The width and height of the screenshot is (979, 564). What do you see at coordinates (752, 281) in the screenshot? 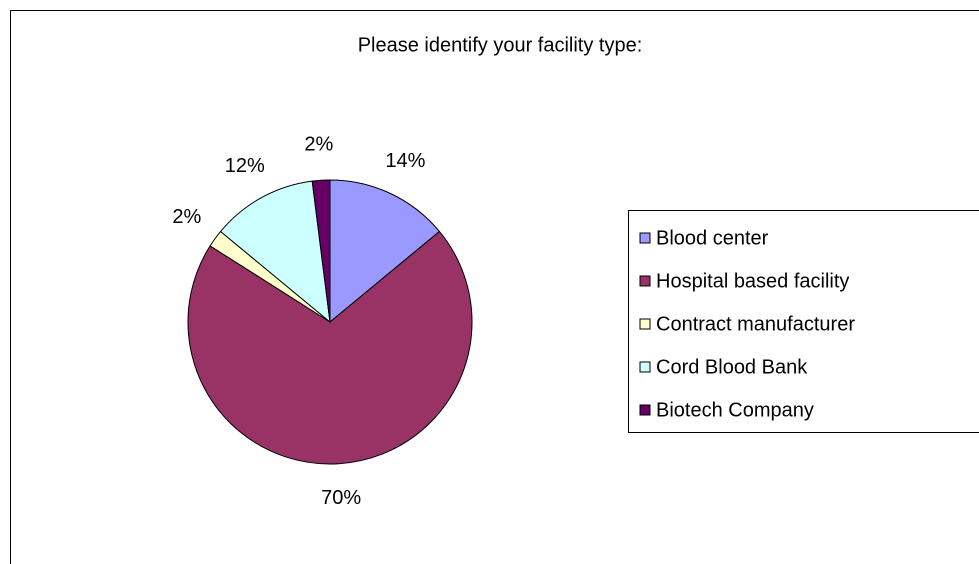
I see `legend-label: Hospital based facility` at bounding box center [752, 281].